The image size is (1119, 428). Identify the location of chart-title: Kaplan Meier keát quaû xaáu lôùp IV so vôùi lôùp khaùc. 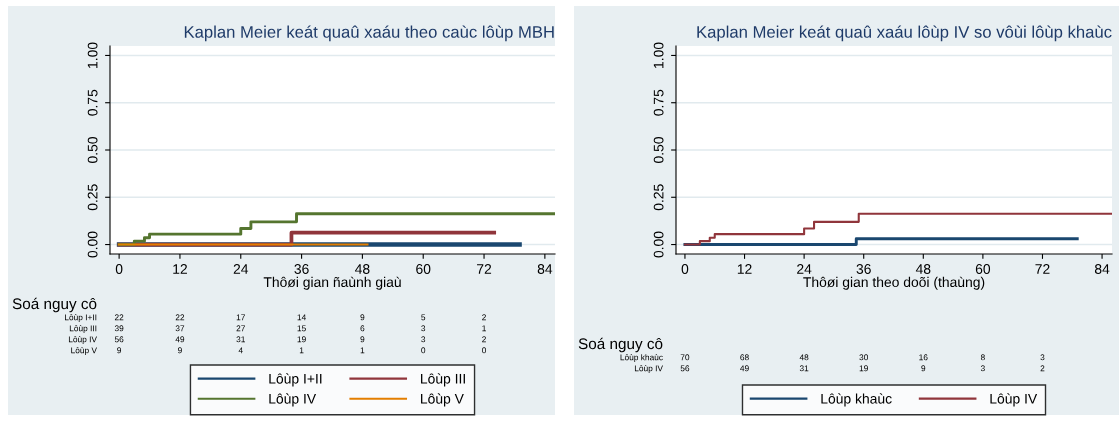
(904, 33).